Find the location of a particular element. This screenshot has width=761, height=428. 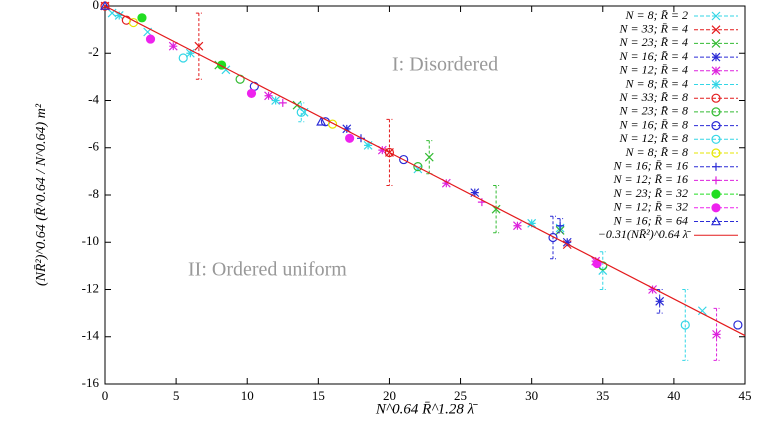

x-tick-label: 15 is located at coordinates (318, 395).